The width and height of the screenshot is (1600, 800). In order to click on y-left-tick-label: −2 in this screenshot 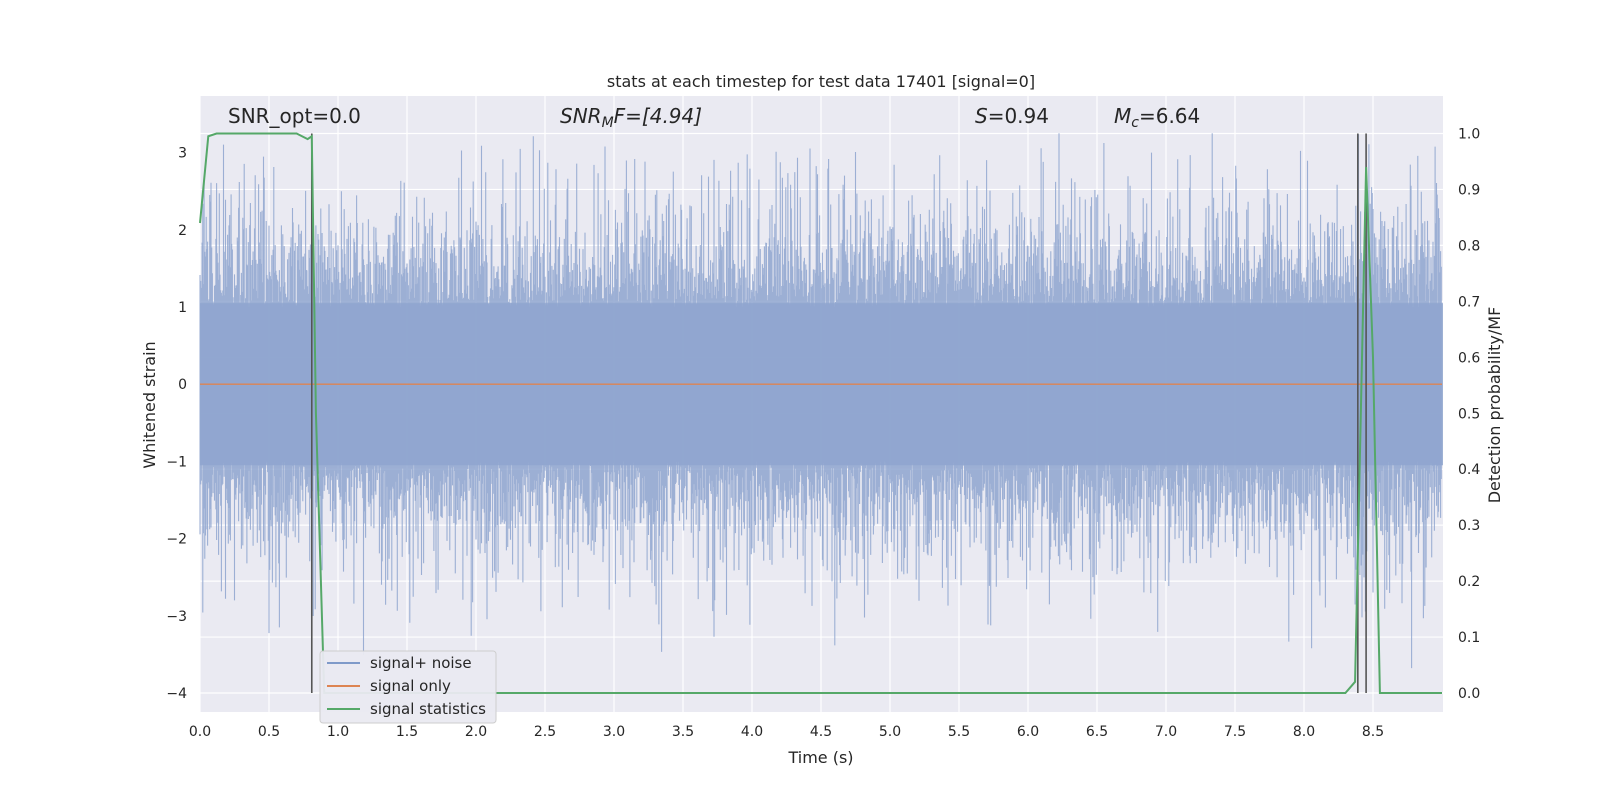, I will do `click(176, 540)`.